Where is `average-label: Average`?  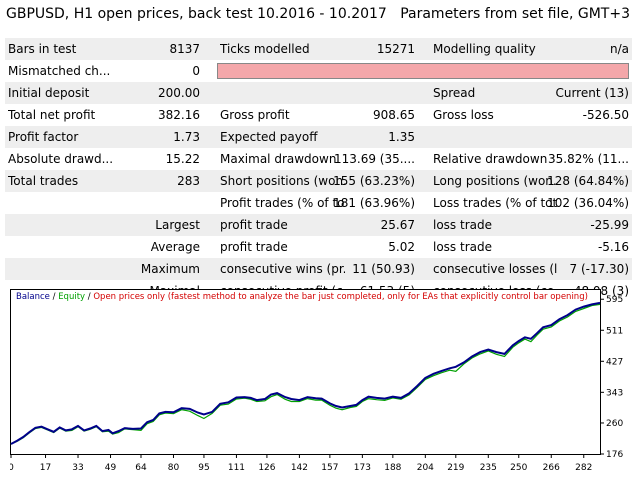 average-label: Average is located at coordinates (175, 247).